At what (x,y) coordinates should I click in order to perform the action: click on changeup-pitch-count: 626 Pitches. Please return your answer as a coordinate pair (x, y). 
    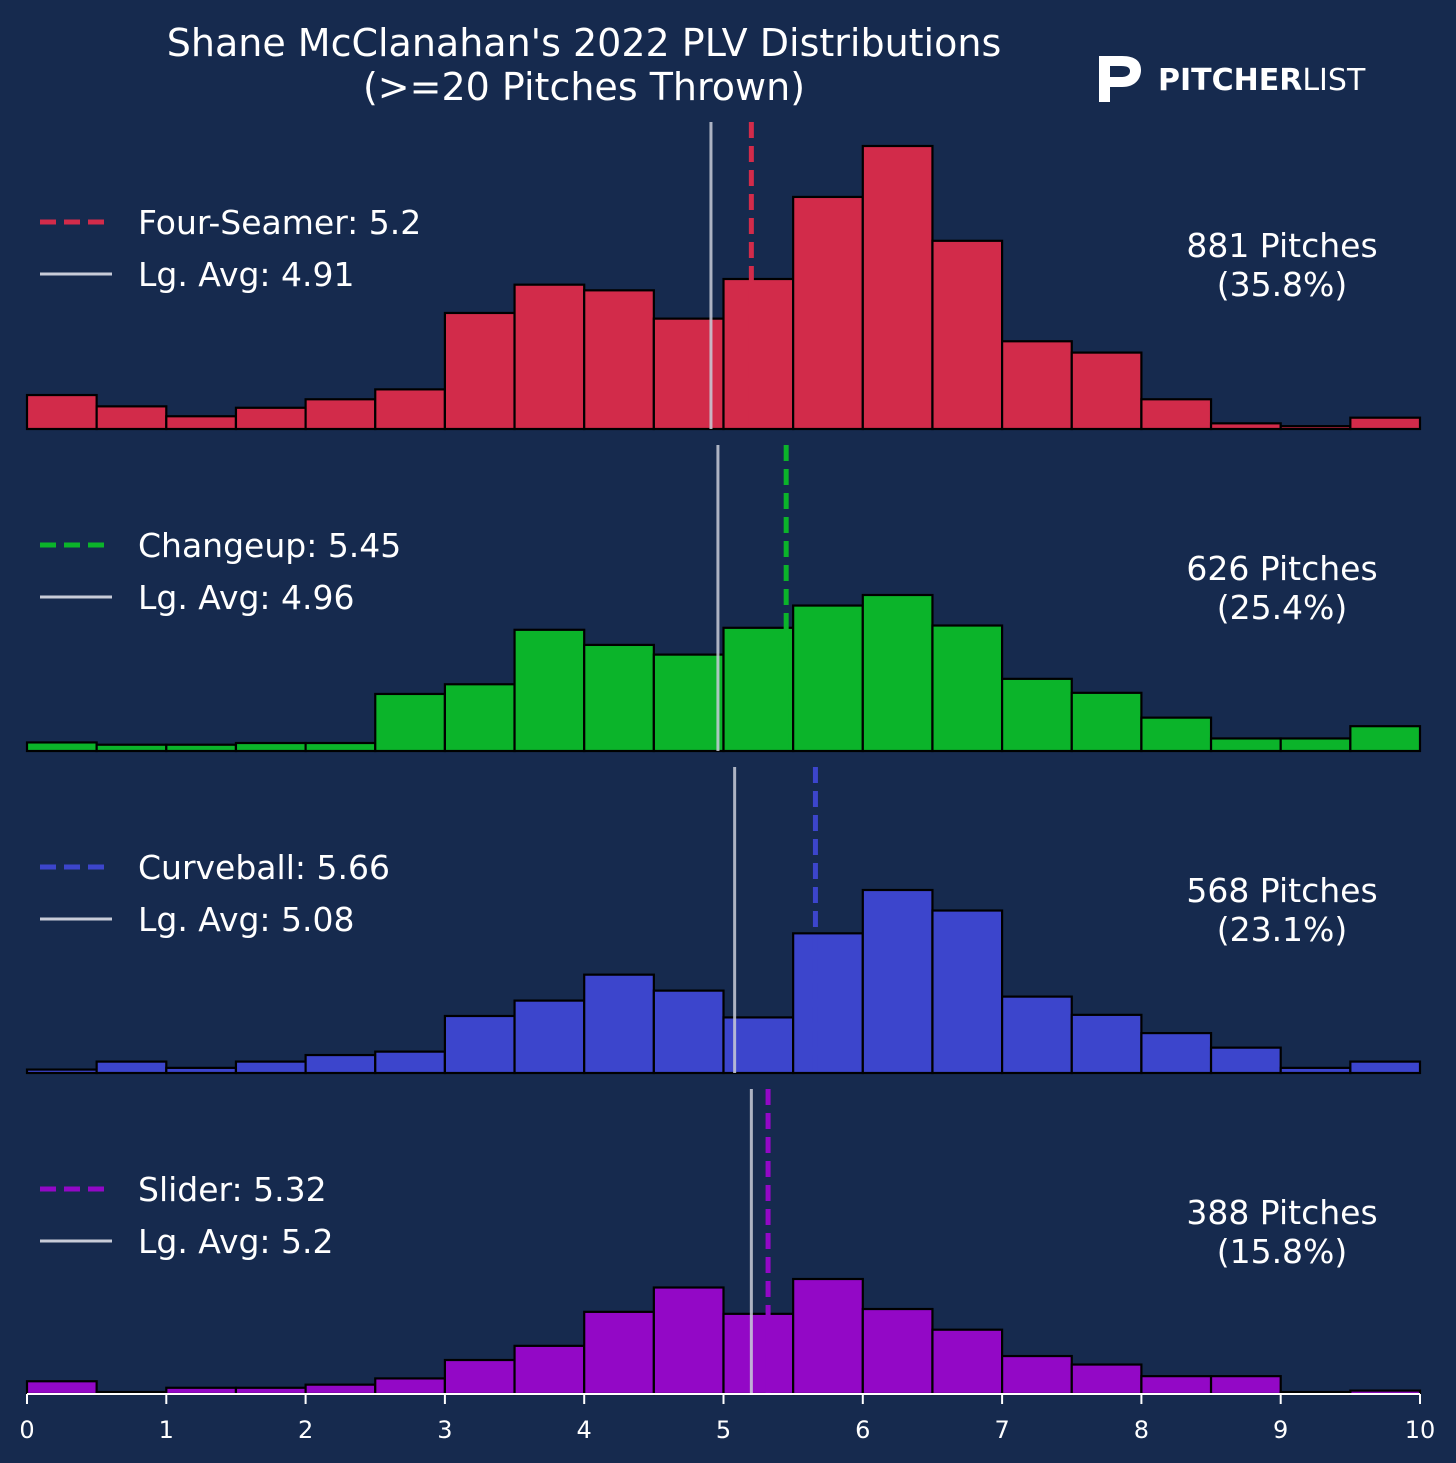
    Looking at the image, I should click on (1281, 568).